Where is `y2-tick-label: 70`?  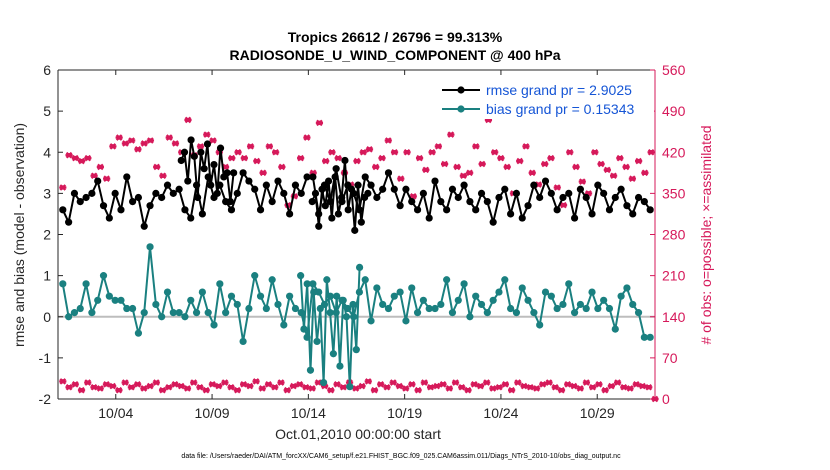 y2-tick-label: 70 is located at coordinates (670, 358).